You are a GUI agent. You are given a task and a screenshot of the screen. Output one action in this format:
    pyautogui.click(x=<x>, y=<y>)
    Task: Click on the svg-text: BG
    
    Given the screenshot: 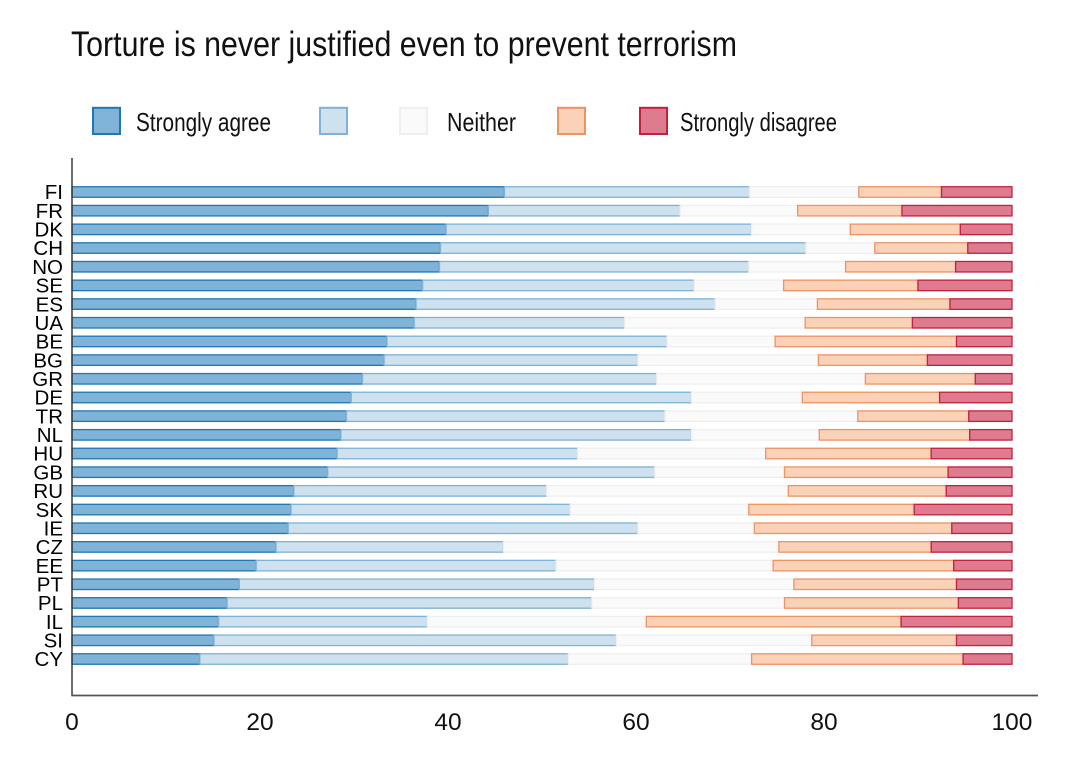 What is the action you would take?
    pyautogui.click(x=48, y=360)
    